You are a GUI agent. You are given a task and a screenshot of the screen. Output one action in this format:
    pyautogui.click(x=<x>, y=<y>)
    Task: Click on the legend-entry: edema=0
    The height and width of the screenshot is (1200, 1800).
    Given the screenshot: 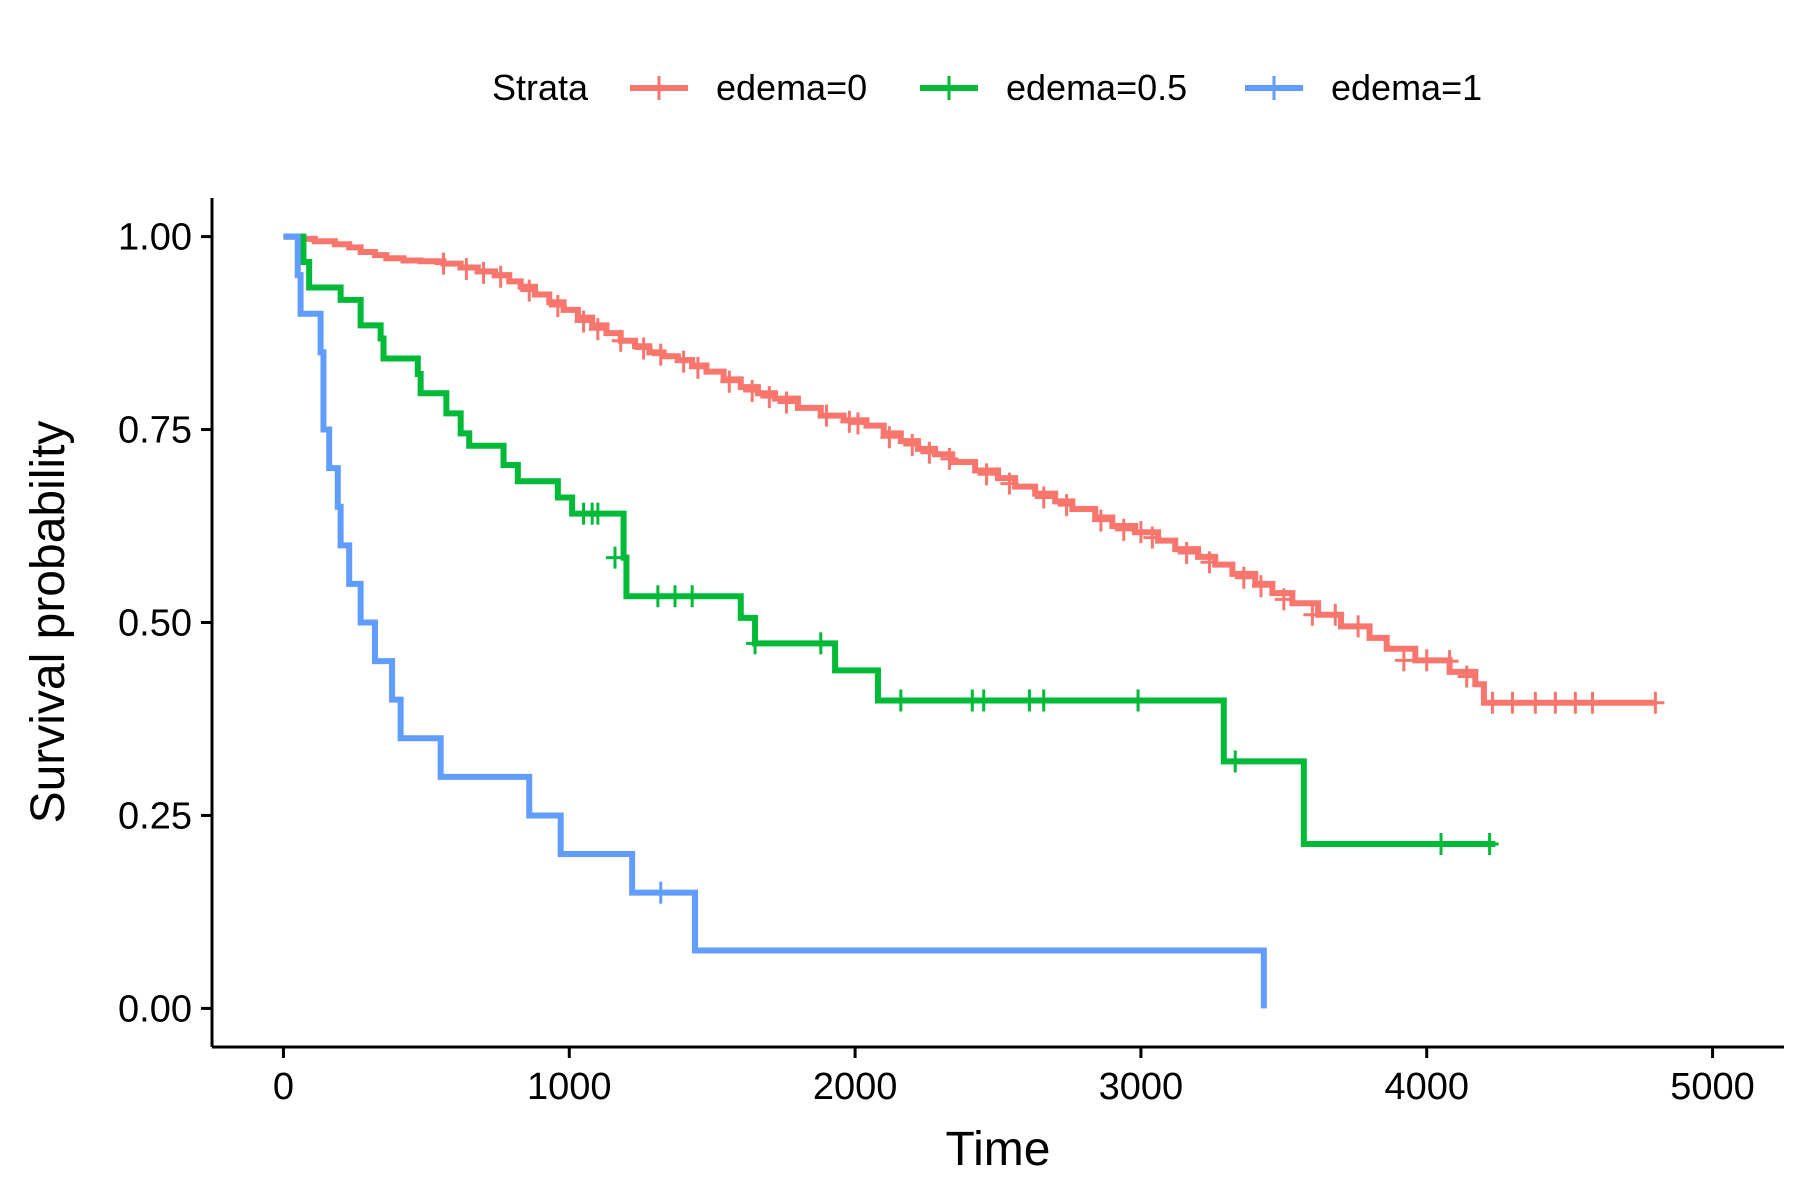 What is the action you would take?
    pyautogui.click(x=748, y=87)
    